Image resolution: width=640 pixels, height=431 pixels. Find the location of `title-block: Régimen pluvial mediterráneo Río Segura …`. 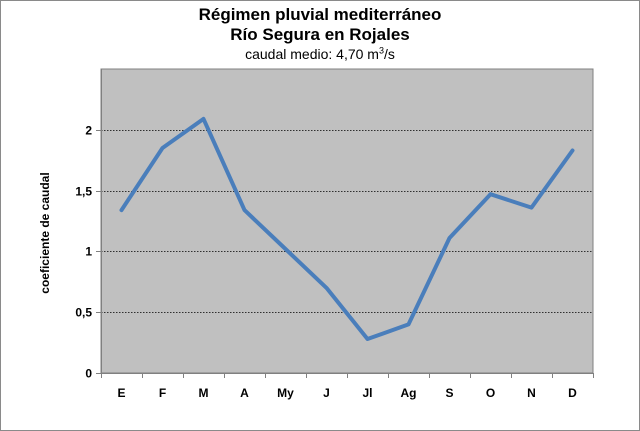

title-block: Régimen pluvial mediterráneo Río Segura … is located at coordinates (320, 34).